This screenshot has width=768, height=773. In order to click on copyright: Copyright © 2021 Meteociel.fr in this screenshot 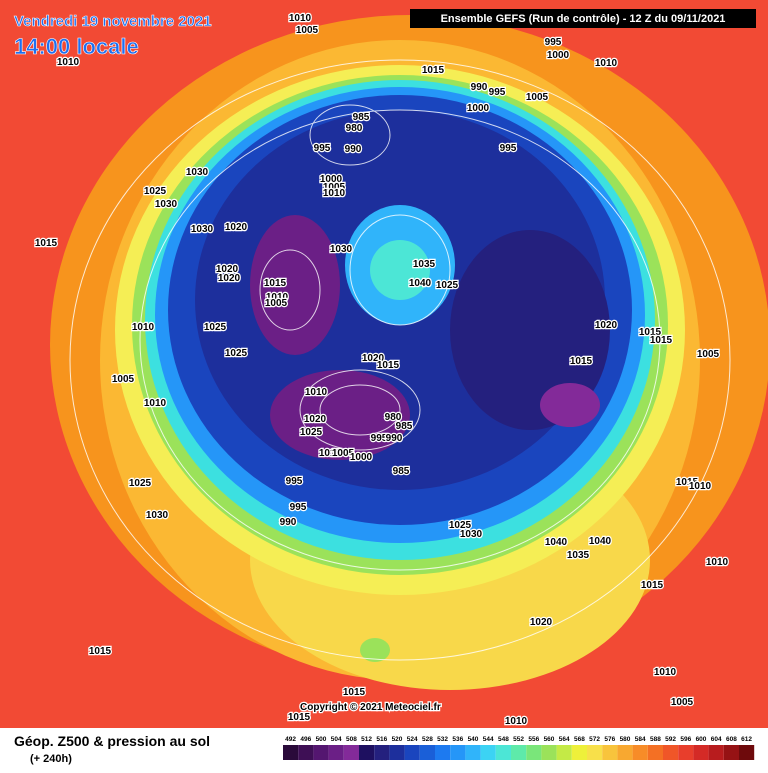, I will do `click(370, 707)`.